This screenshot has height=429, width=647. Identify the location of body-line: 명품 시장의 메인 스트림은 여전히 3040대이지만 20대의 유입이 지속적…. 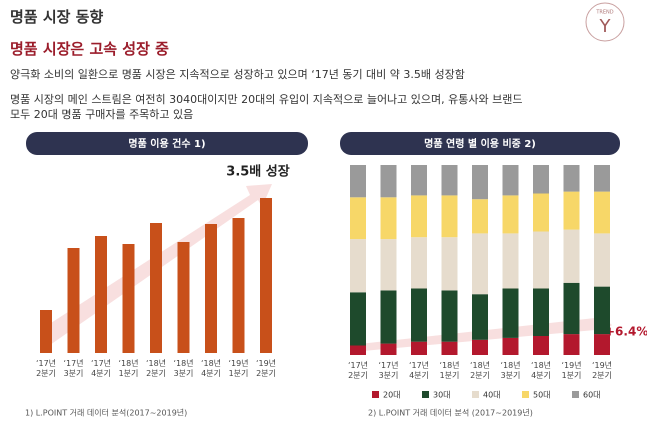
(266, 99).